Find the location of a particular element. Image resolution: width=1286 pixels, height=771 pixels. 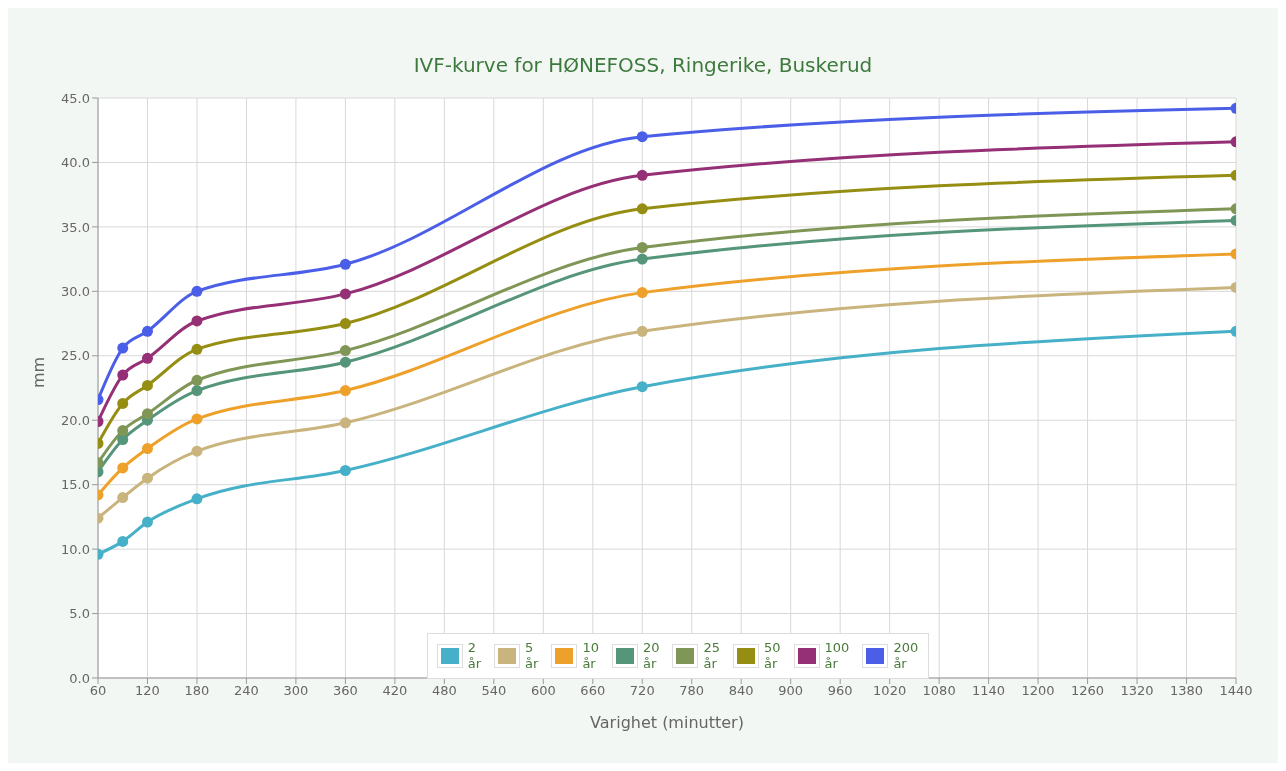

x-tick-label: 1320 is located at coordinates (1137, 691).